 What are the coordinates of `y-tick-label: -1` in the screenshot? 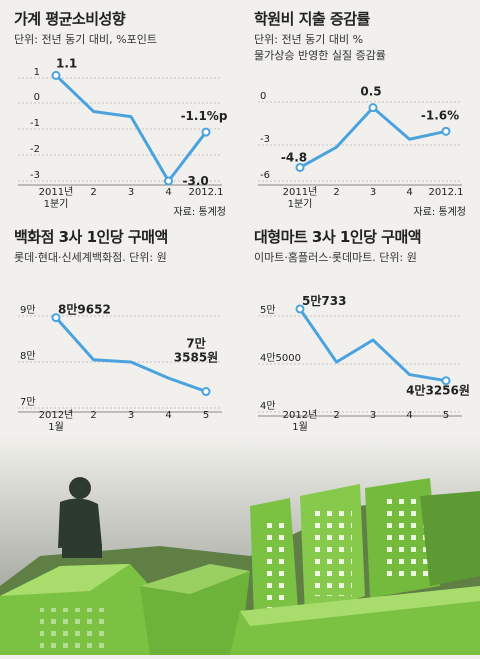 It's located at (35, 123).